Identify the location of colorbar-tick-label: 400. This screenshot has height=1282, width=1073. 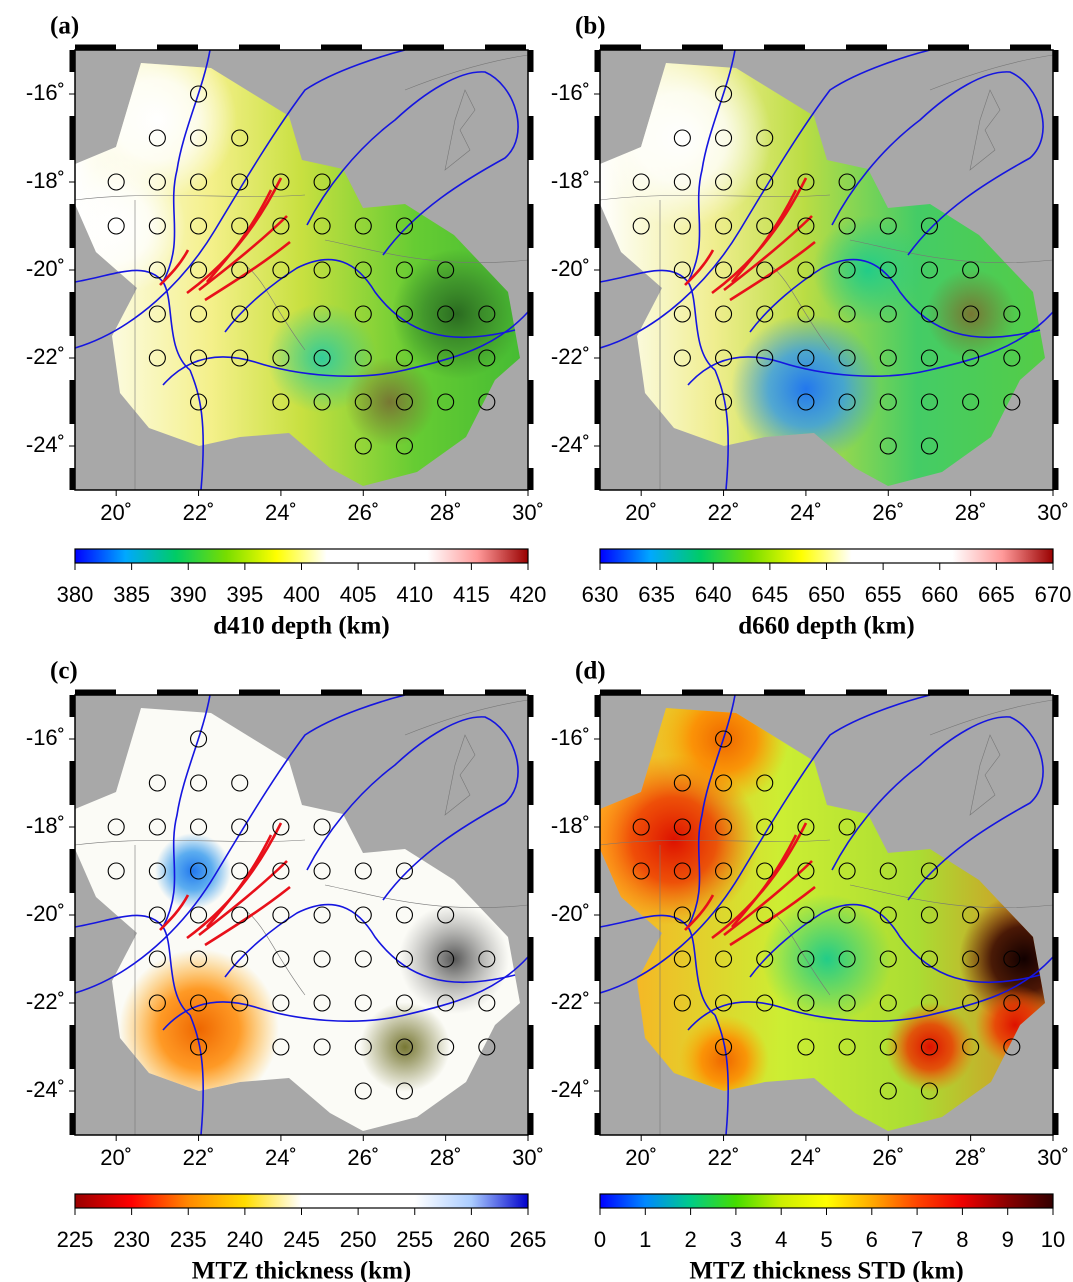
(301, 594).